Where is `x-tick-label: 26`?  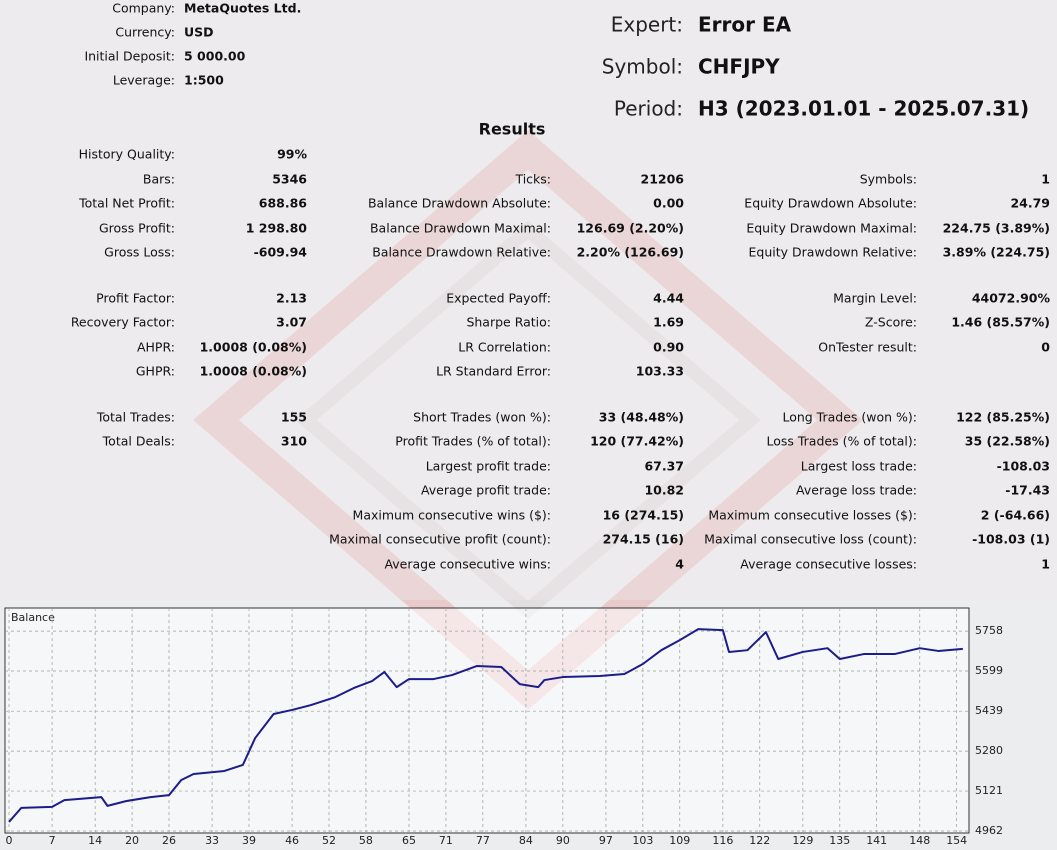 x-tick-label: 26 is located at coordinates (169, 840).